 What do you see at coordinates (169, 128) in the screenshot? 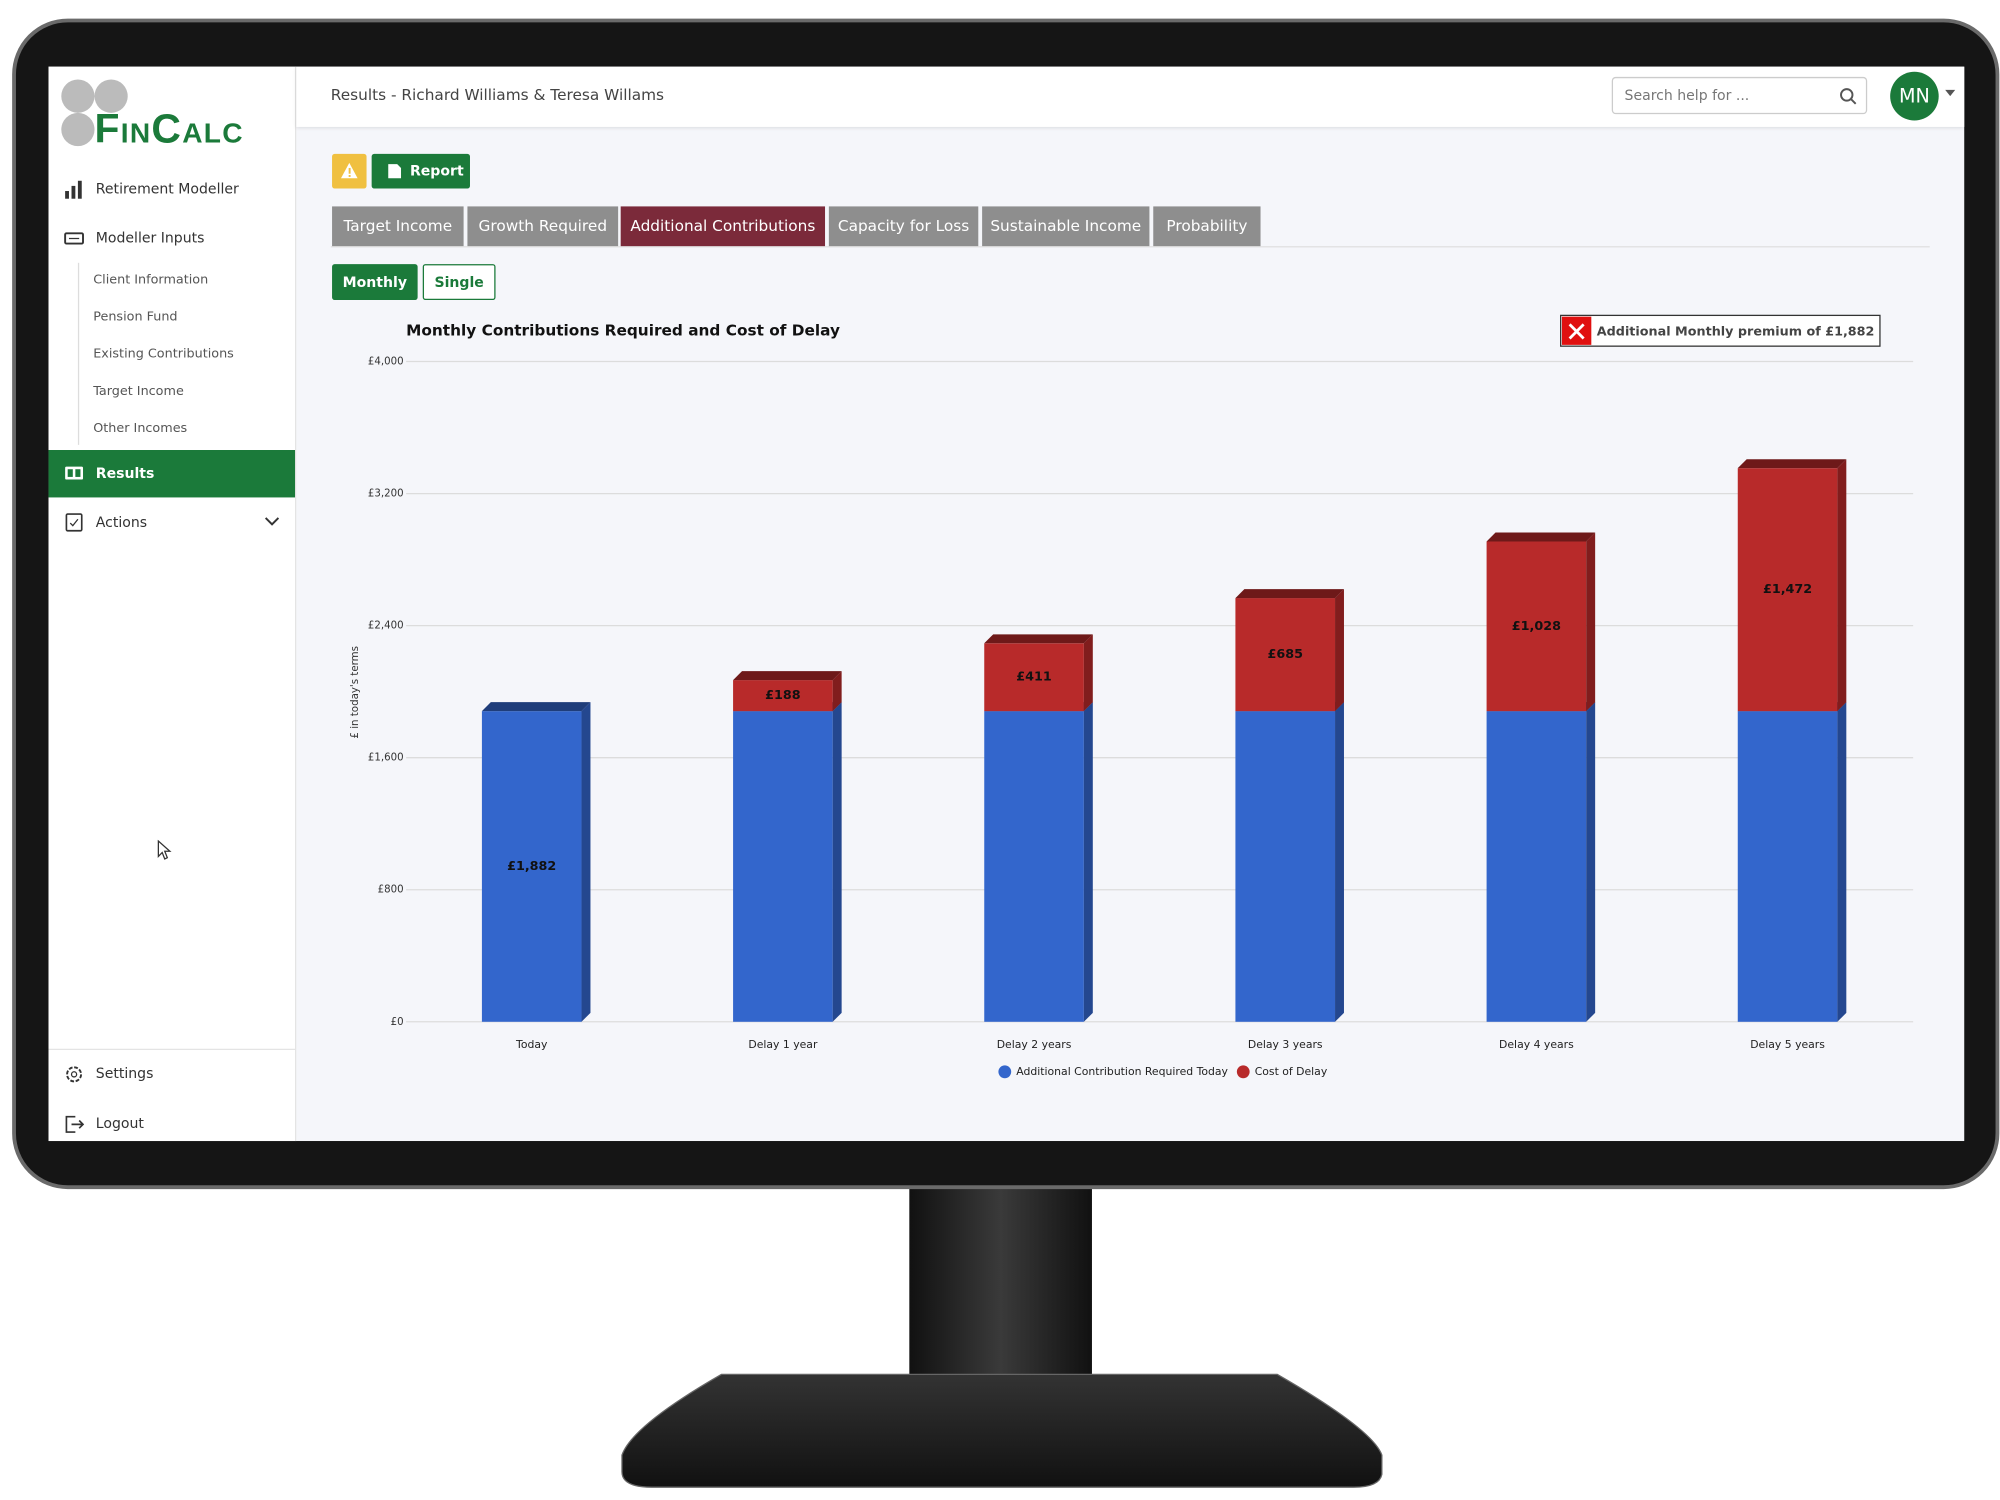
I see `logo: FinCalc` at bounding box center [169, 128].